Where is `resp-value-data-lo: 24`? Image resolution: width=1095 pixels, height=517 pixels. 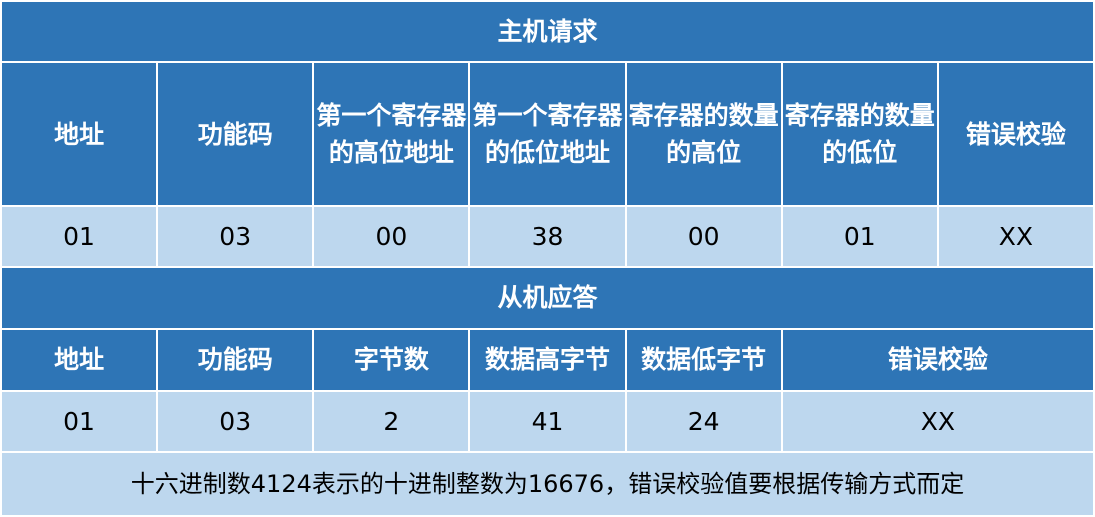 resp-value-data-lo: 24 is located at coordinates (703, 422).